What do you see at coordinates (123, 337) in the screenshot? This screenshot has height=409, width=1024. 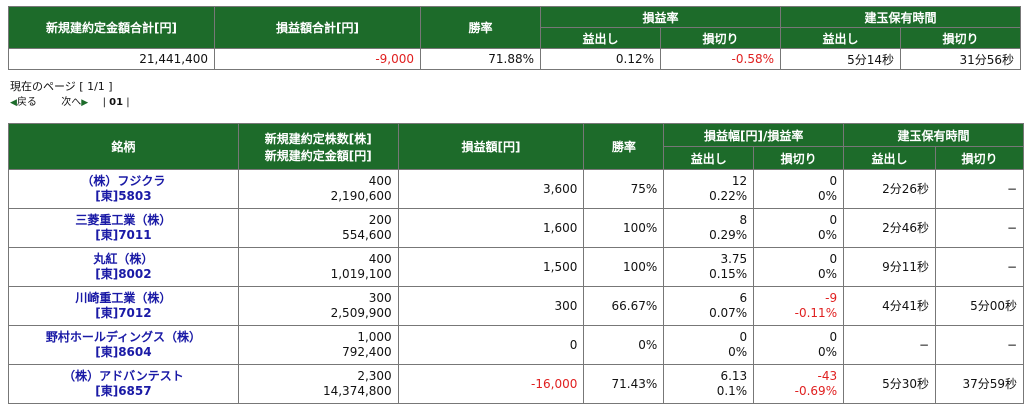 I see `brand-name-link: 野村ホールディングス（株）` at bounding box center [123, 337].